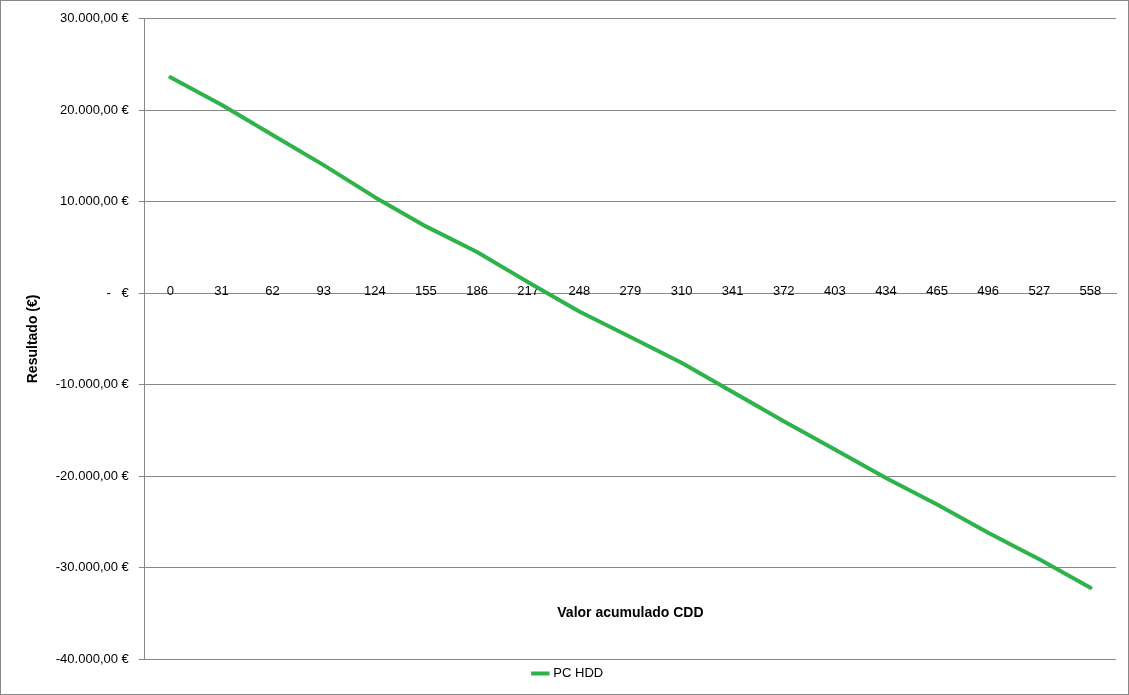 Image resolution: width=1129 pixels, height=695 pixels. Describe the element at coordinates (95, 109) in the screenshot. I see `y-tick-label: 20.000,00 €` at that location.